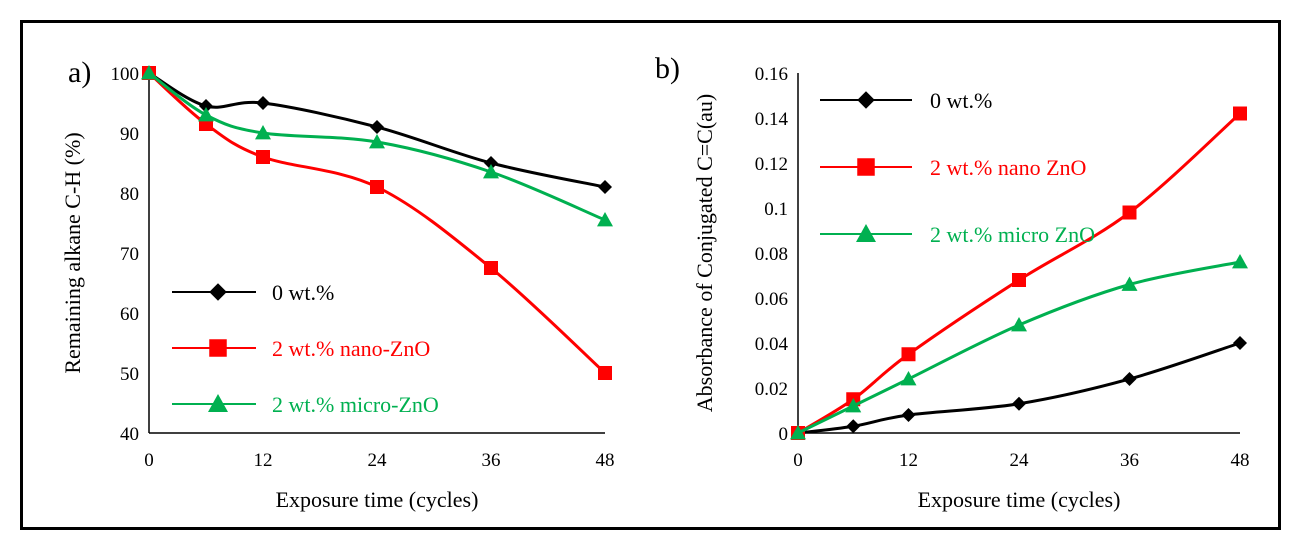  What do you see at coordinates (129, 194) in the screenshot?
I see `y-tick-label: 80` at bounding box center [129, 194].